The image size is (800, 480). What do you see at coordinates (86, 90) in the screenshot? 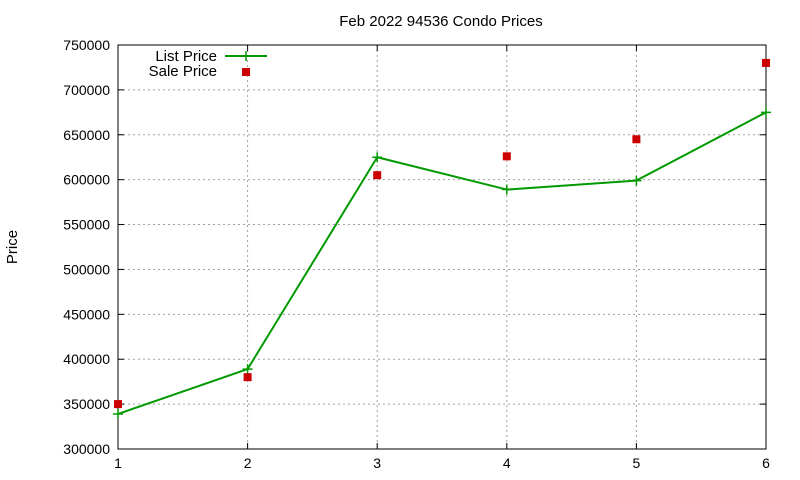
I see `y-tick-label: 700000` at bounding box center [86, 90].